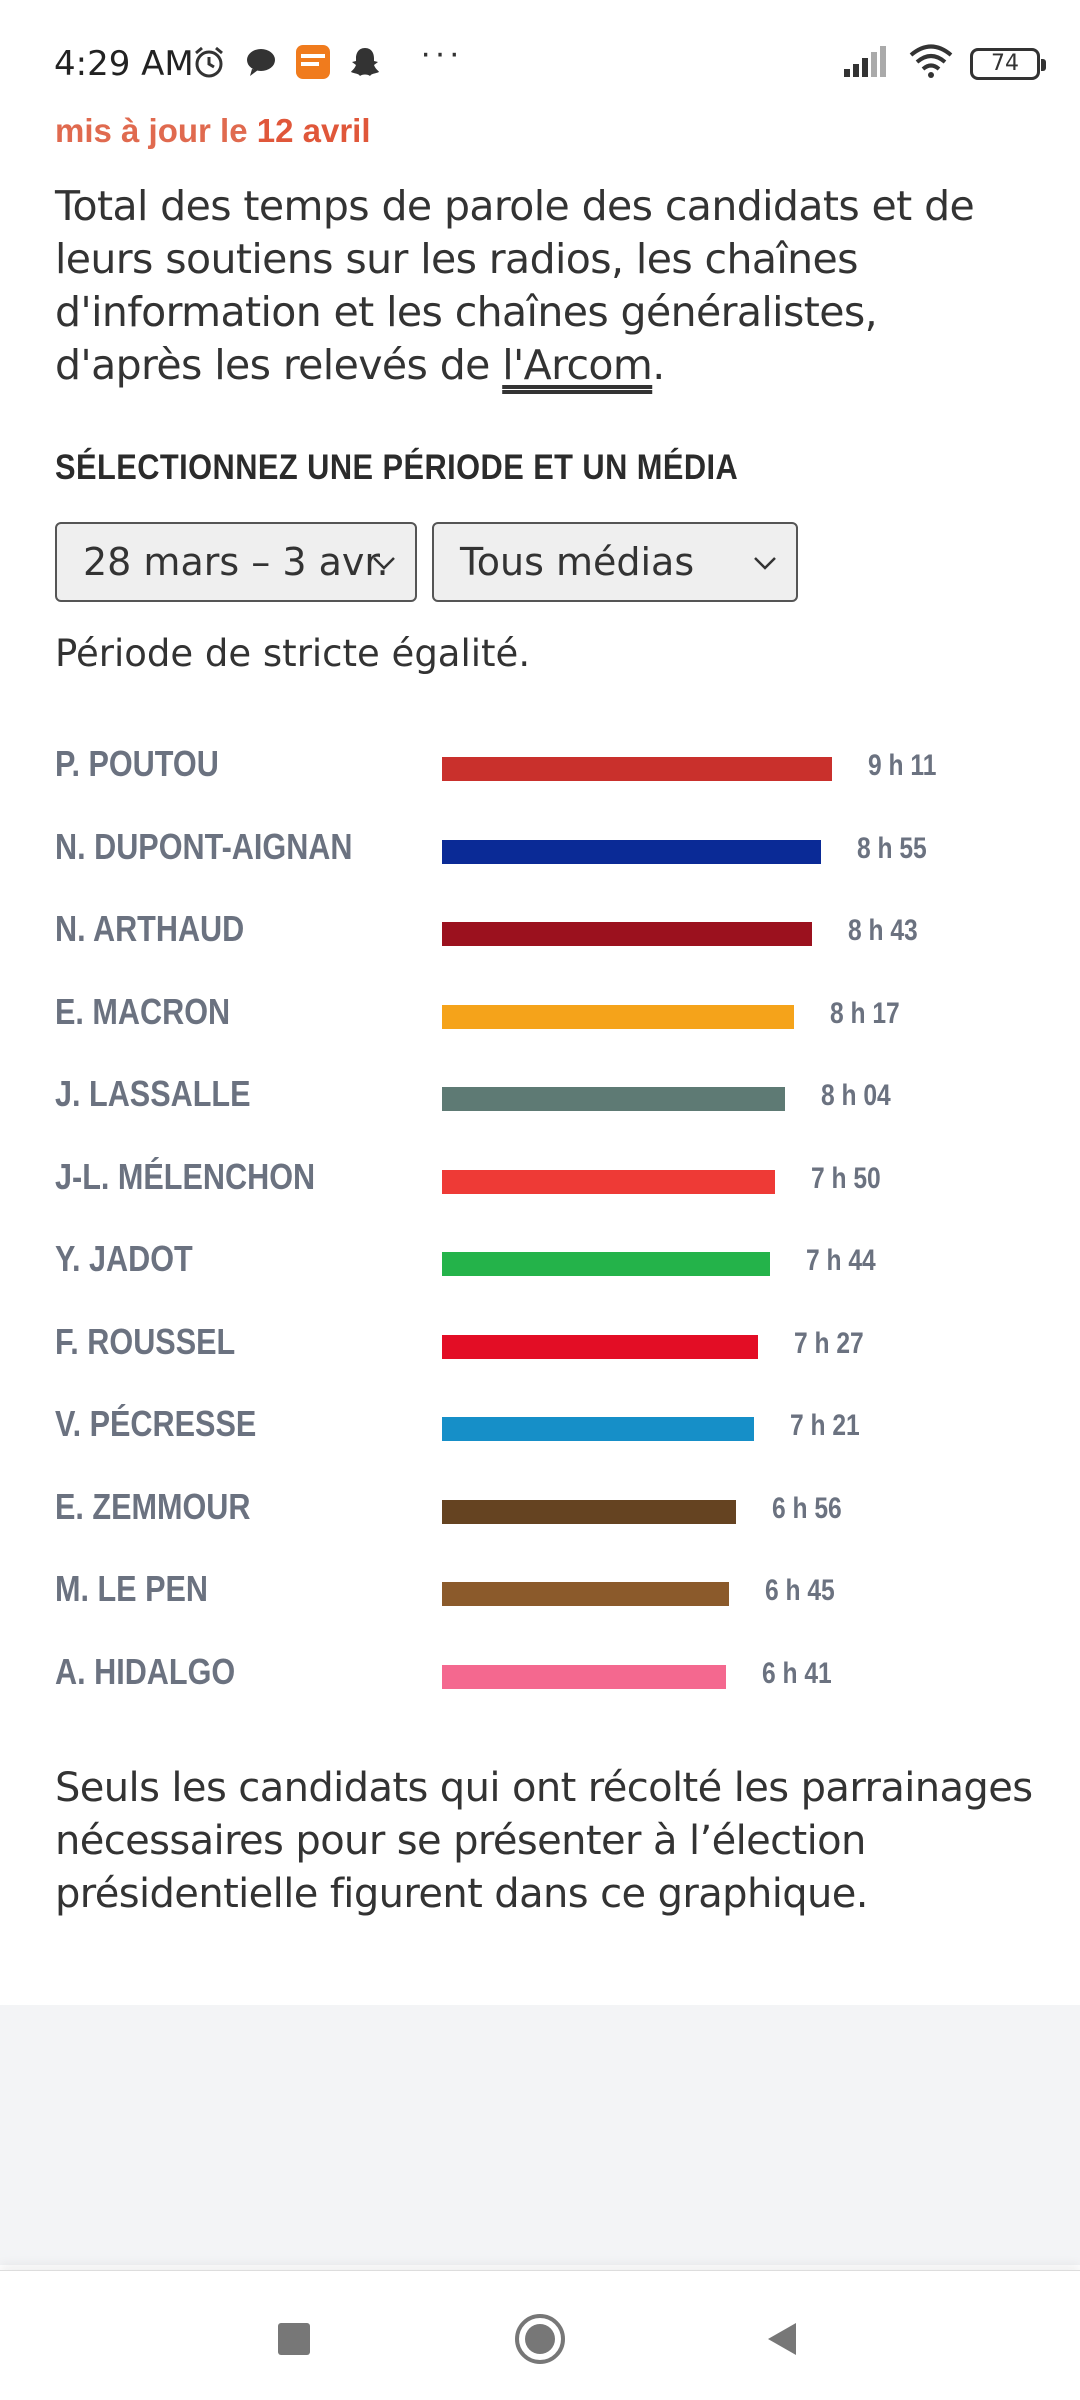 The width and height of the screenshot is (1080, 2400). I want to click on chart-row: A. HIDALGO 6 h 41, so click(540, 1673).